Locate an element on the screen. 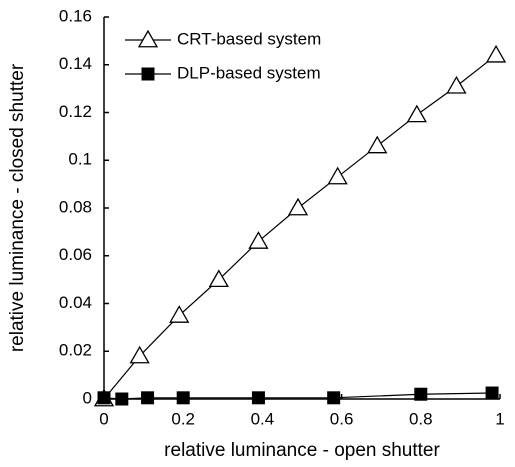  legend-label: CRT-based system is located at coordinates (249, 38).